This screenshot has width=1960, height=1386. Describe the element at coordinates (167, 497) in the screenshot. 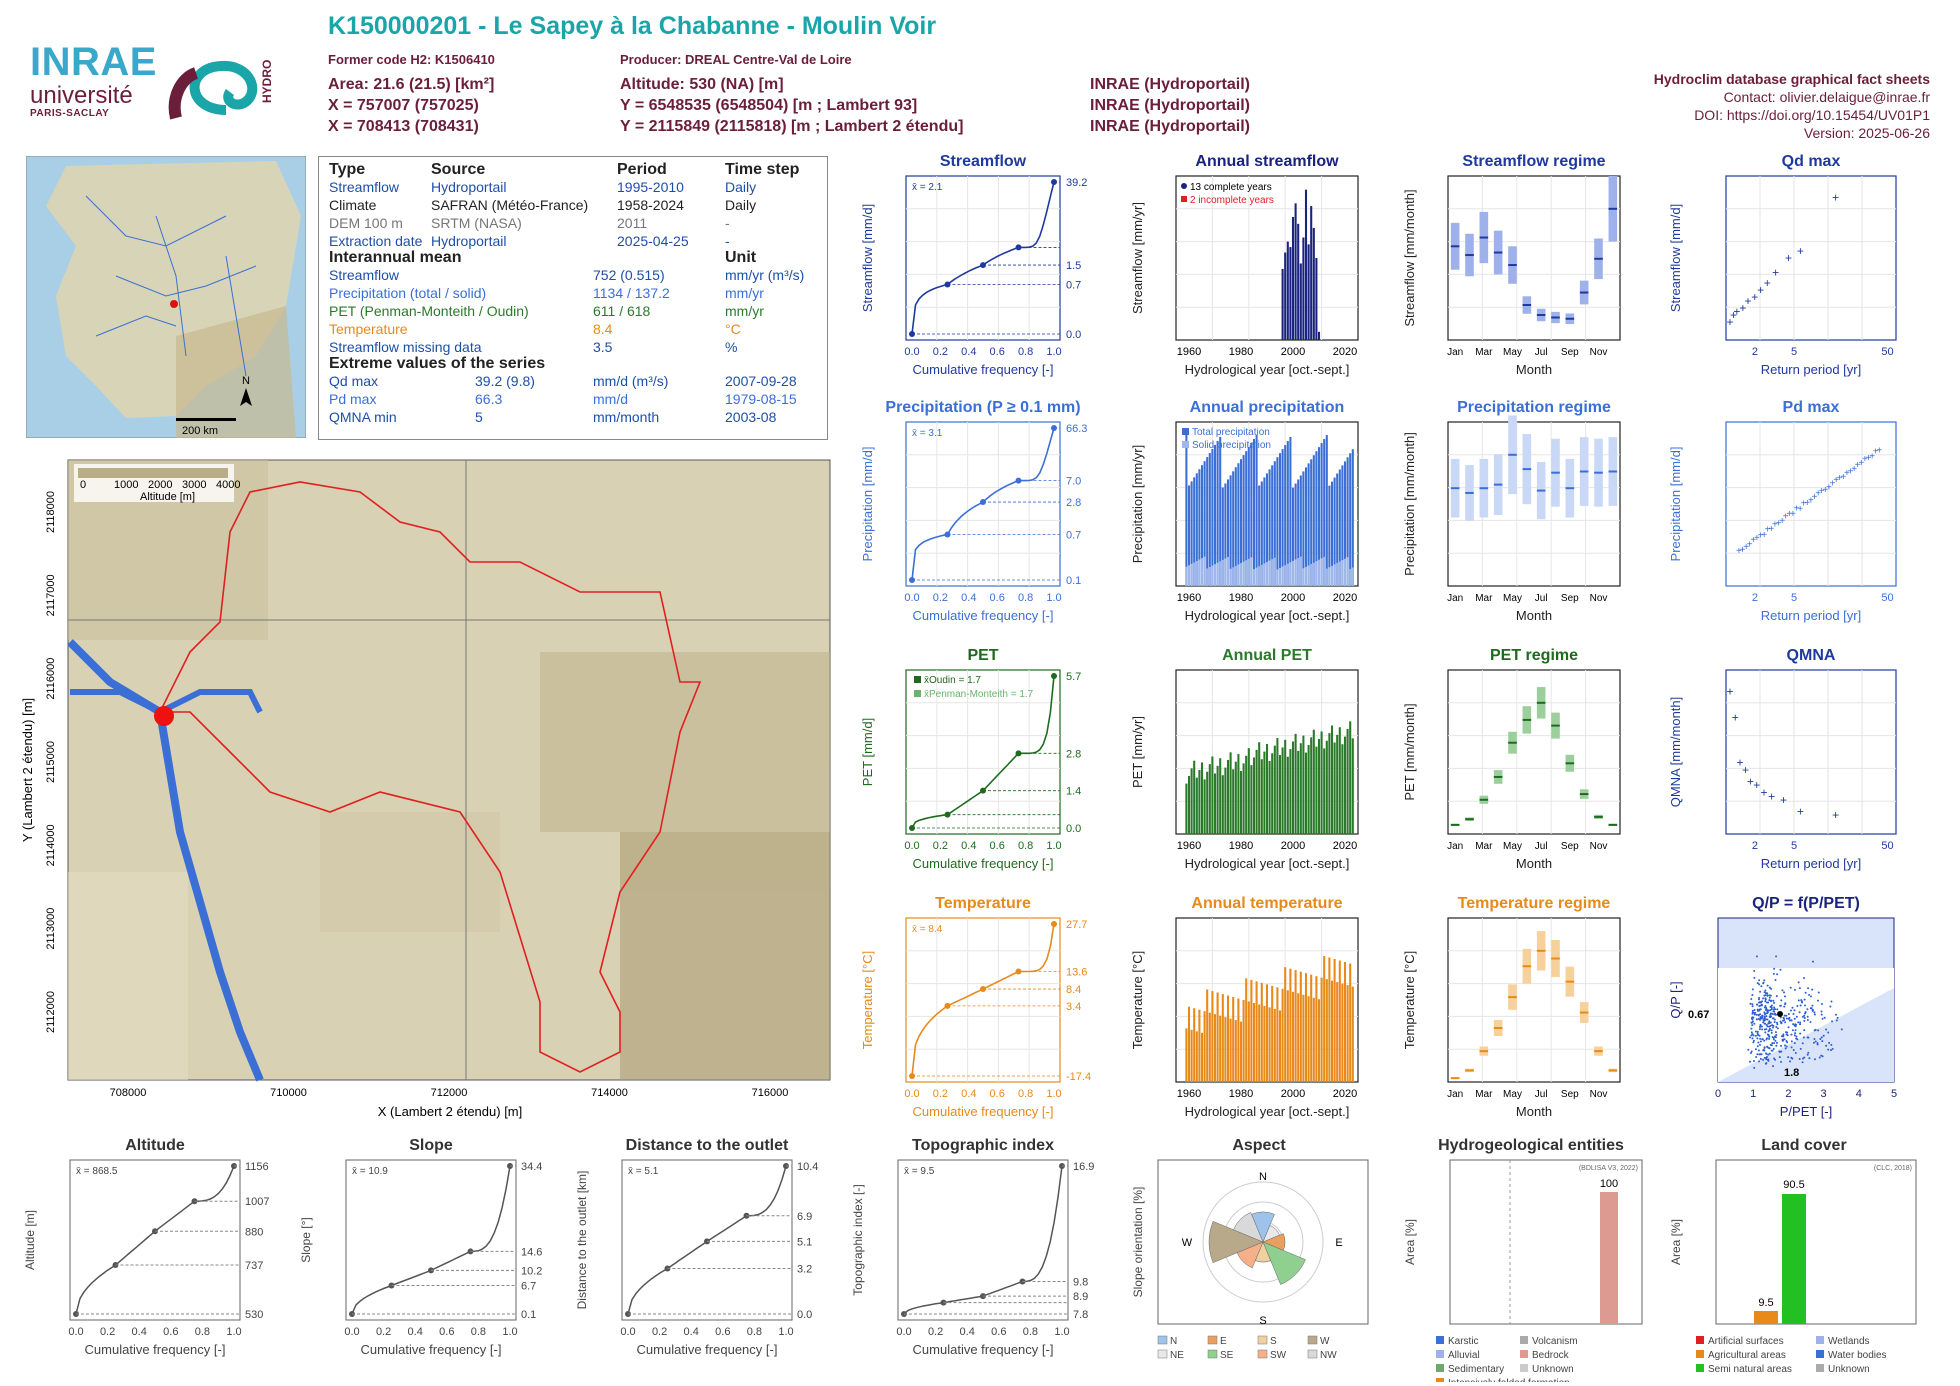

I see `altitude-legend-title: Altitude [m]` at that location.